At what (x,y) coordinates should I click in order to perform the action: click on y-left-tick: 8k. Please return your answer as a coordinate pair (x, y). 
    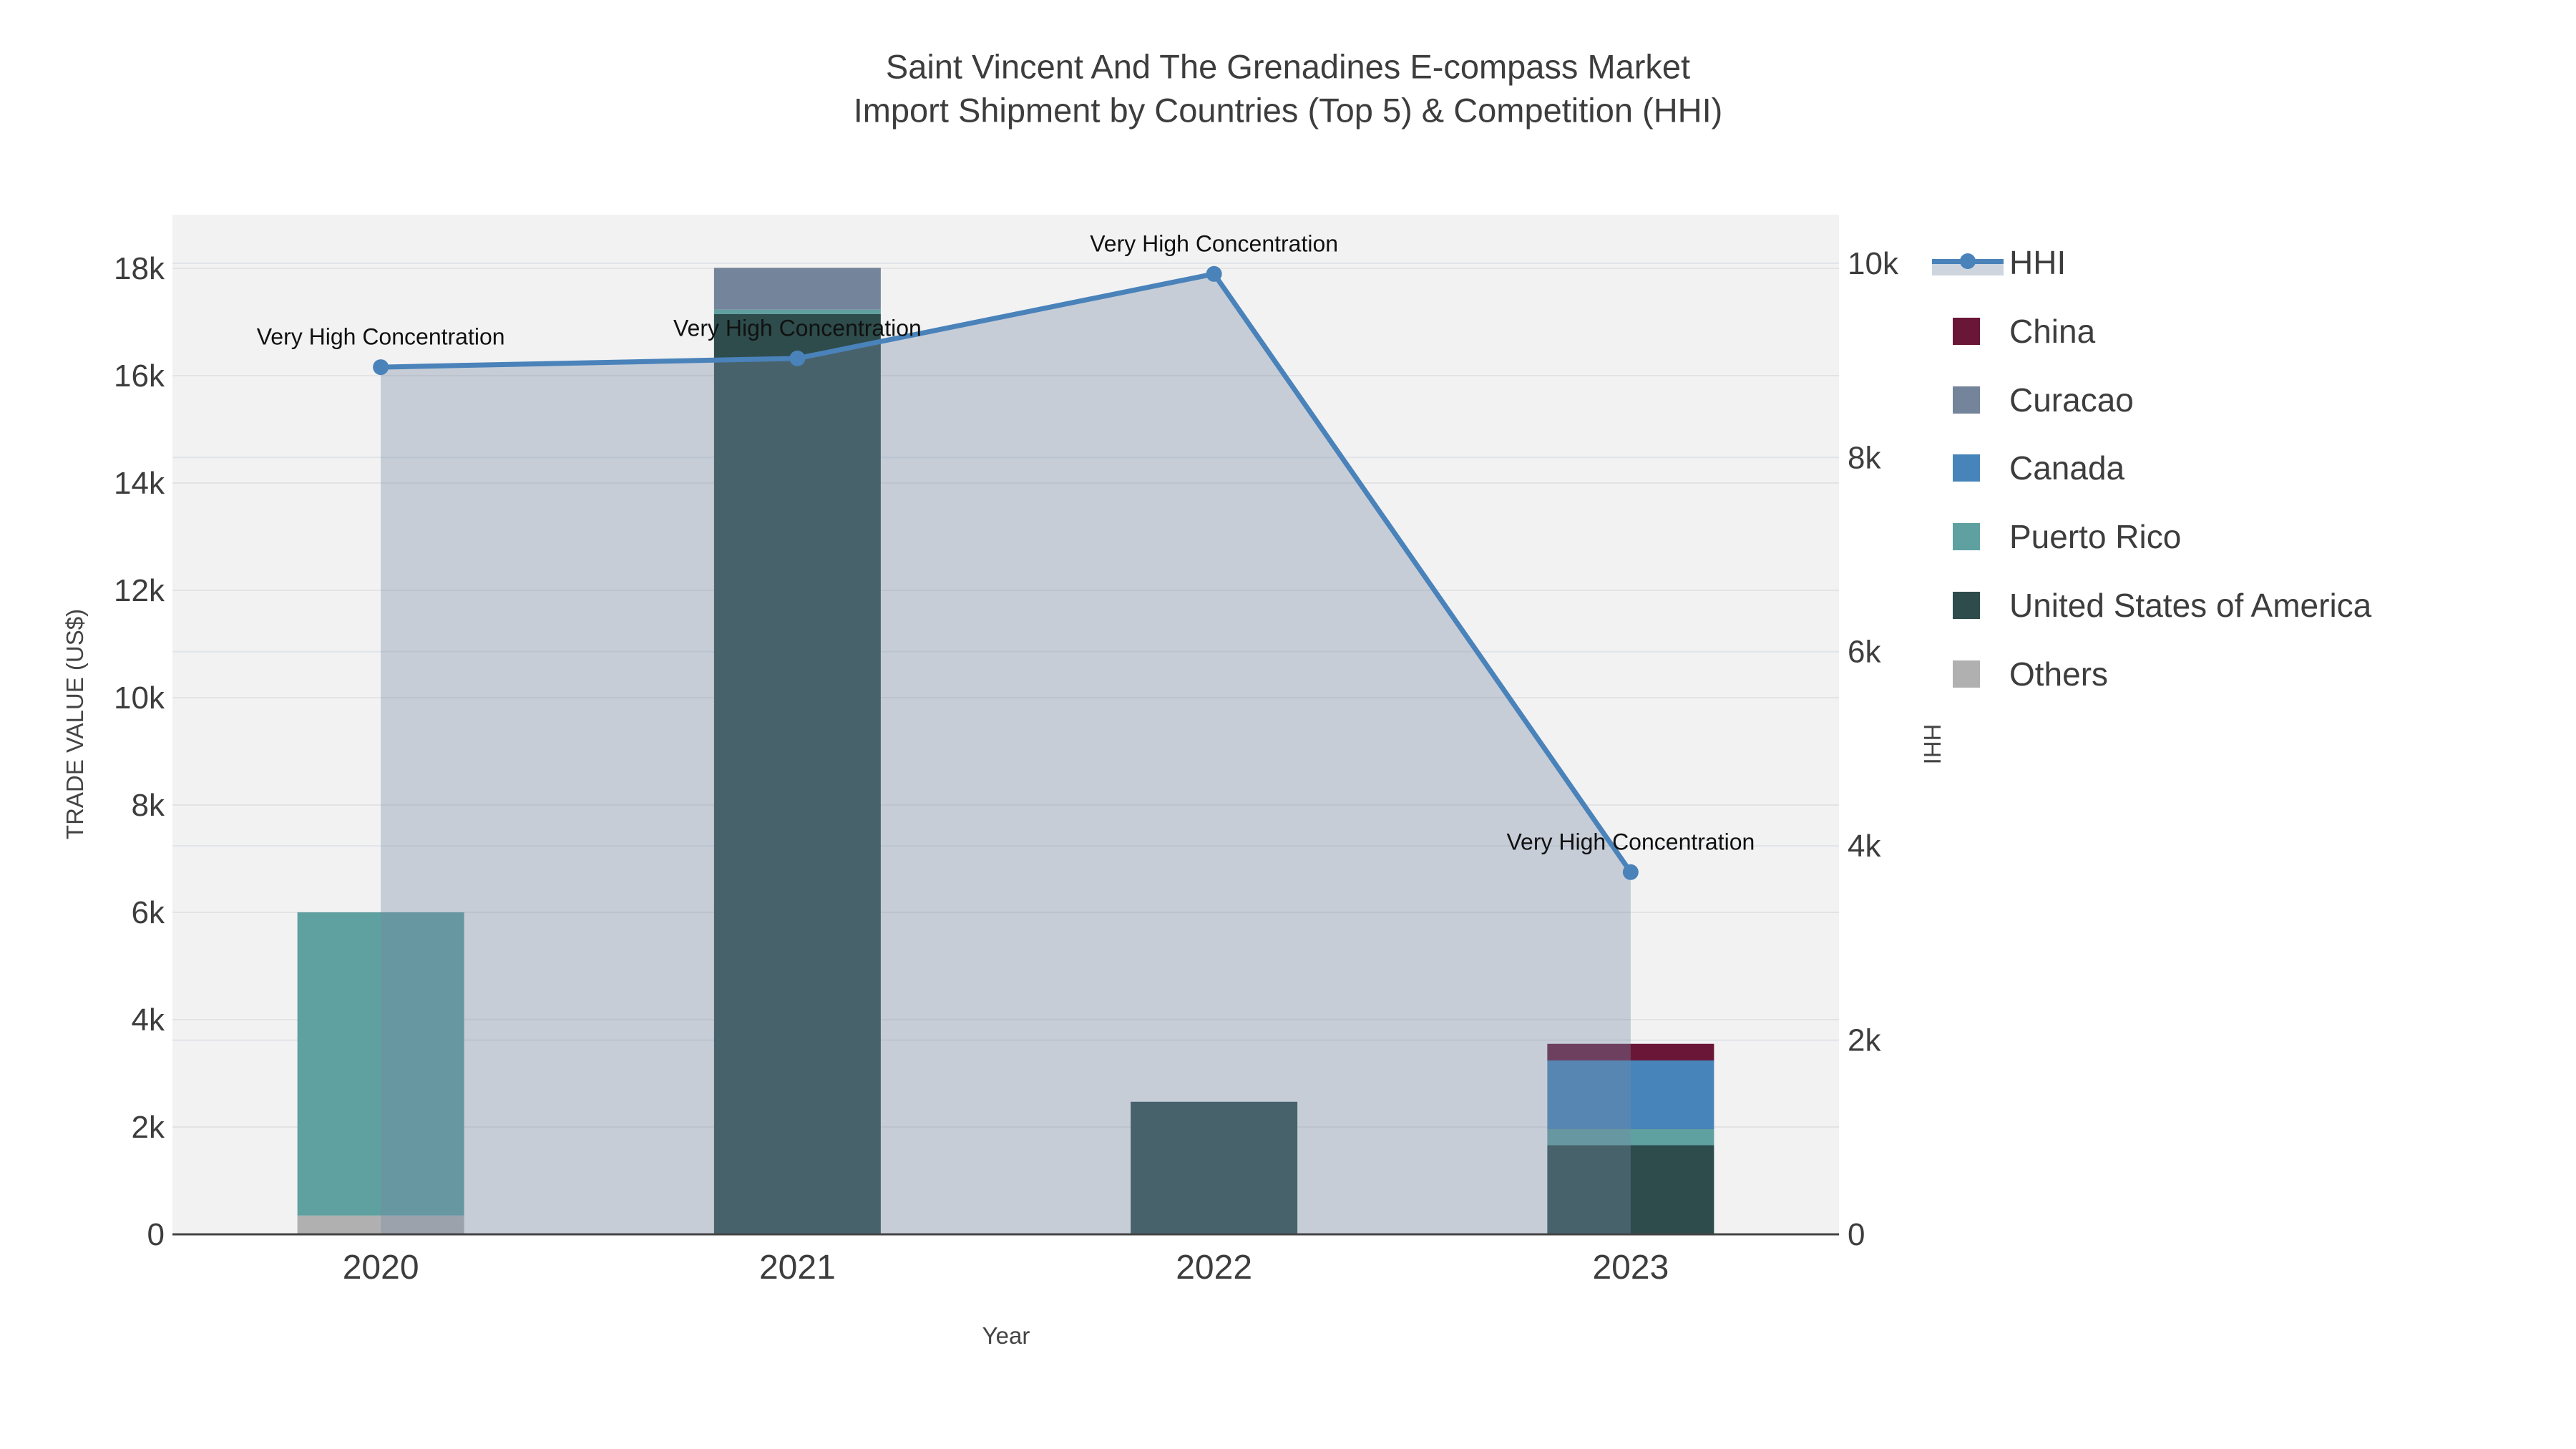
    Looking at the image, I should click on (148, 805).